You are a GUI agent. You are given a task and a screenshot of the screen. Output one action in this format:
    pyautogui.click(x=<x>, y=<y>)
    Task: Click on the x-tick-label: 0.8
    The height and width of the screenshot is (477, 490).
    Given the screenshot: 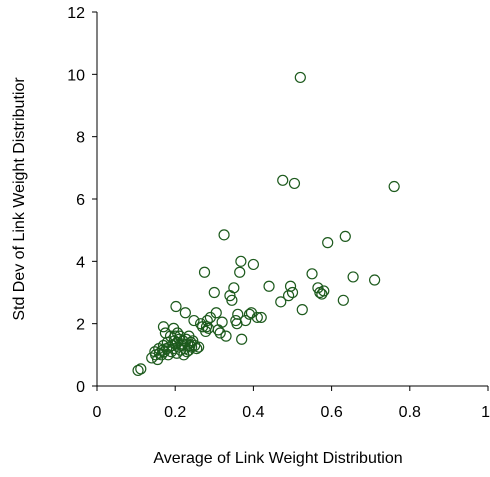 What is the action you would take?
    pyautogui.click(x=410, y=412)
    